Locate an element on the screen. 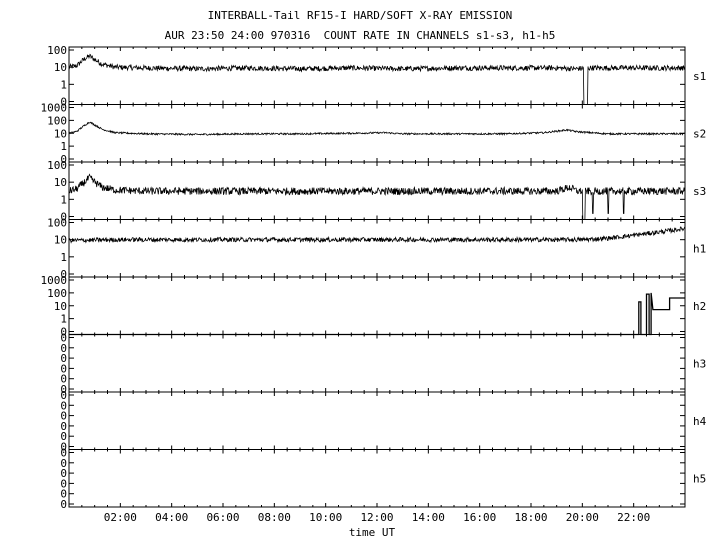 This screenshot has width=720, height=550. x-tick-label-5: 12:00 is located at coordinates (376, 517).